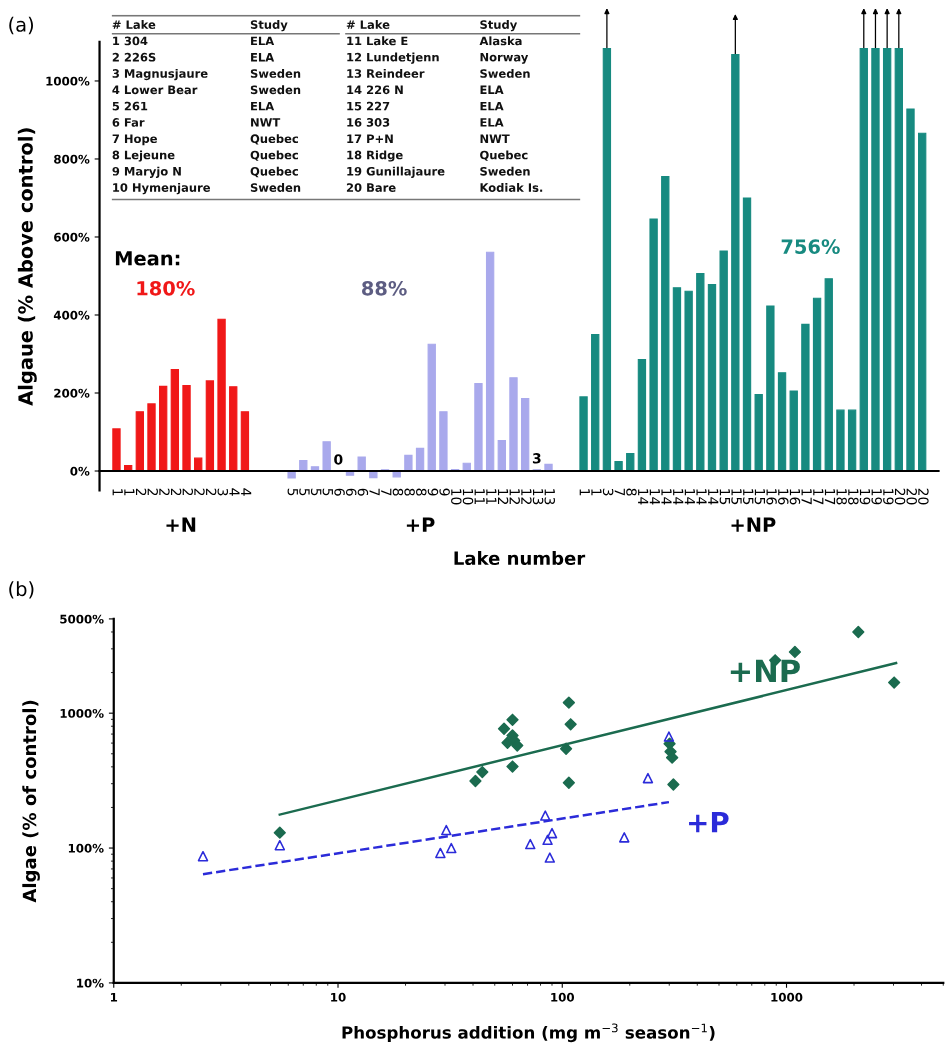 The width and height of the screenshot is (948, 1049). What do you see at coordinates (384, 288) in the screenshot?
I see `annotation: 88%` at bounding box center [384, 288].